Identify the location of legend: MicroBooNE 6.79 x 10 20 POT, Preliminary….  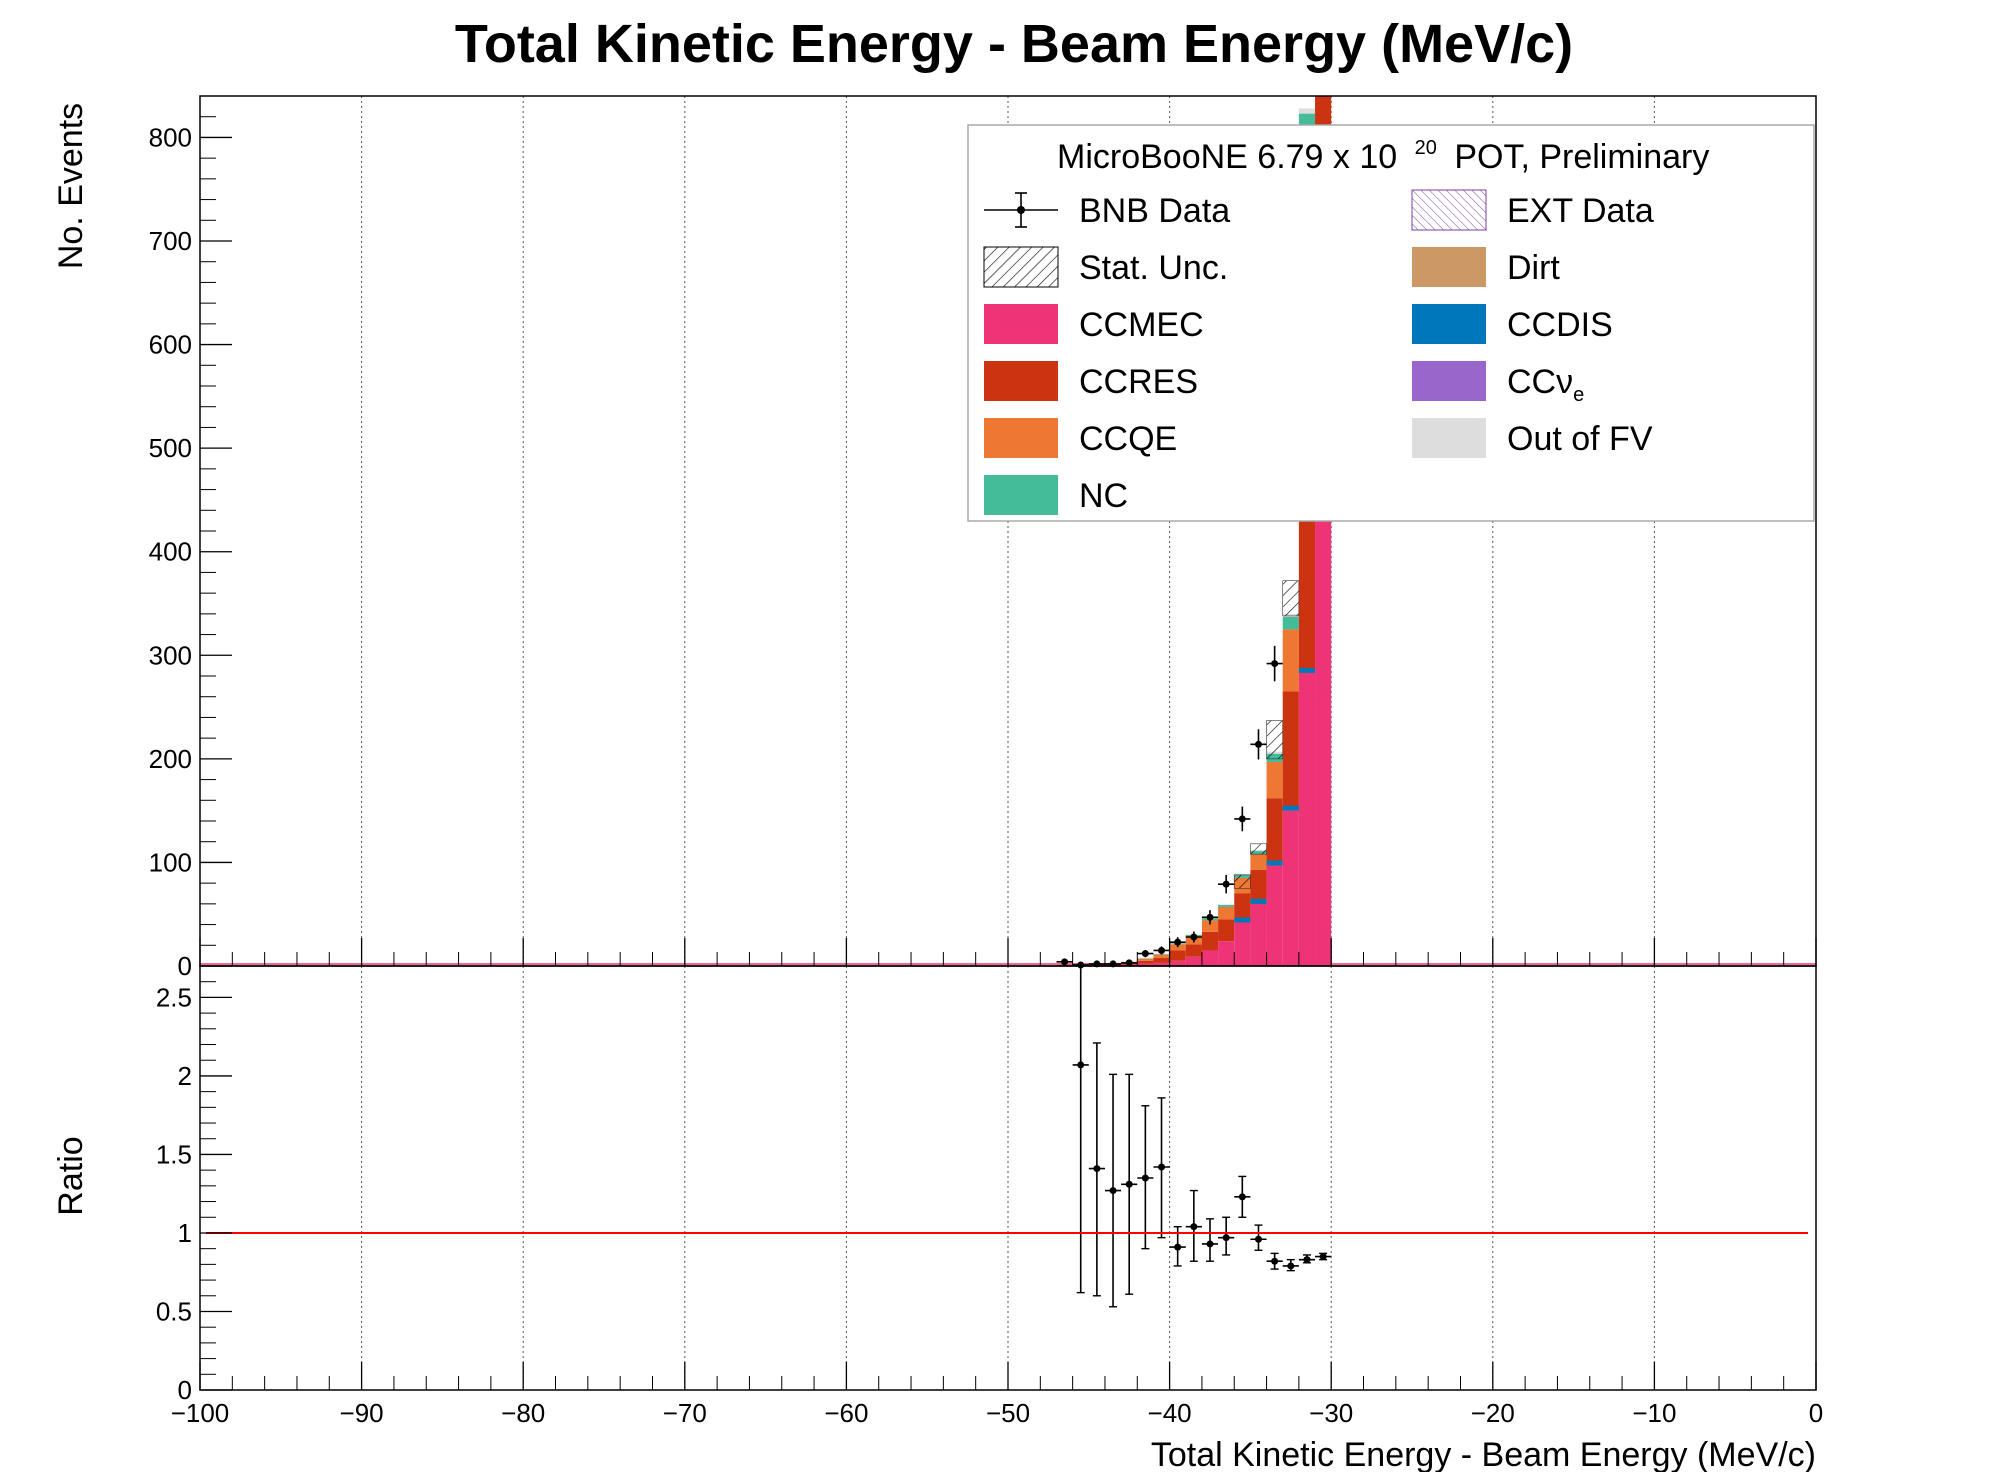
(1391, 323).